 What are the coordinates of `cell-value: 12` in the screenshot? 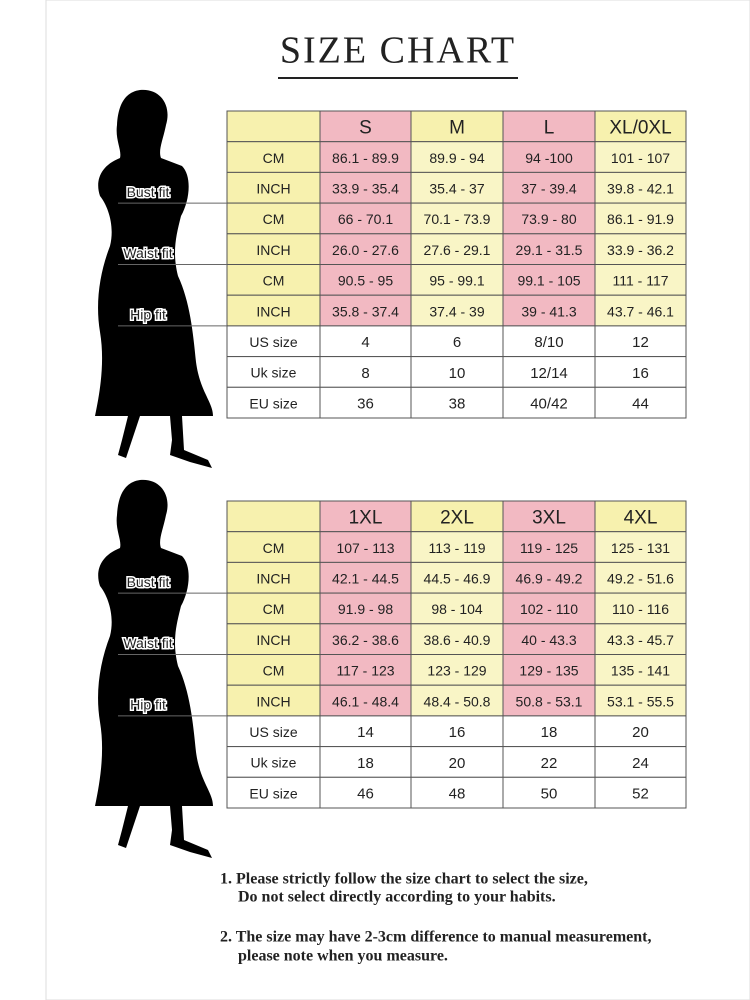 It's located at (640, 342).